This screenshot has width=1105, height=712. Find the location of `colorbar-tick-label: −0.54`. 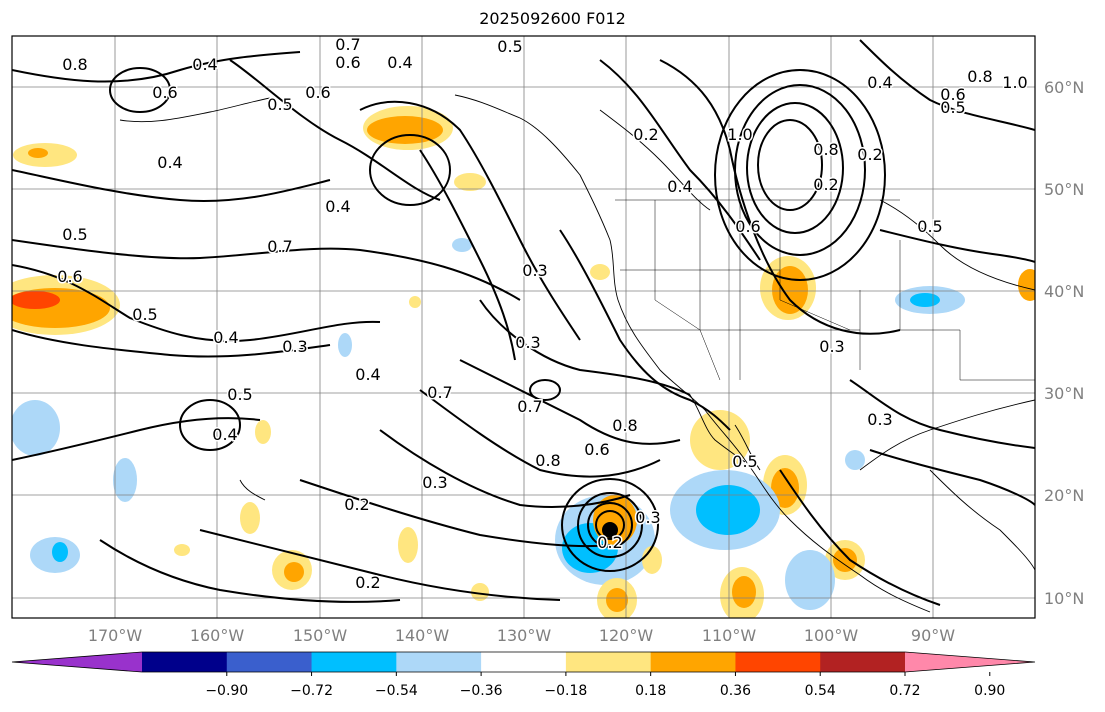

colorbar-tick-label: −0.54 is located at coordinates (396, 691).